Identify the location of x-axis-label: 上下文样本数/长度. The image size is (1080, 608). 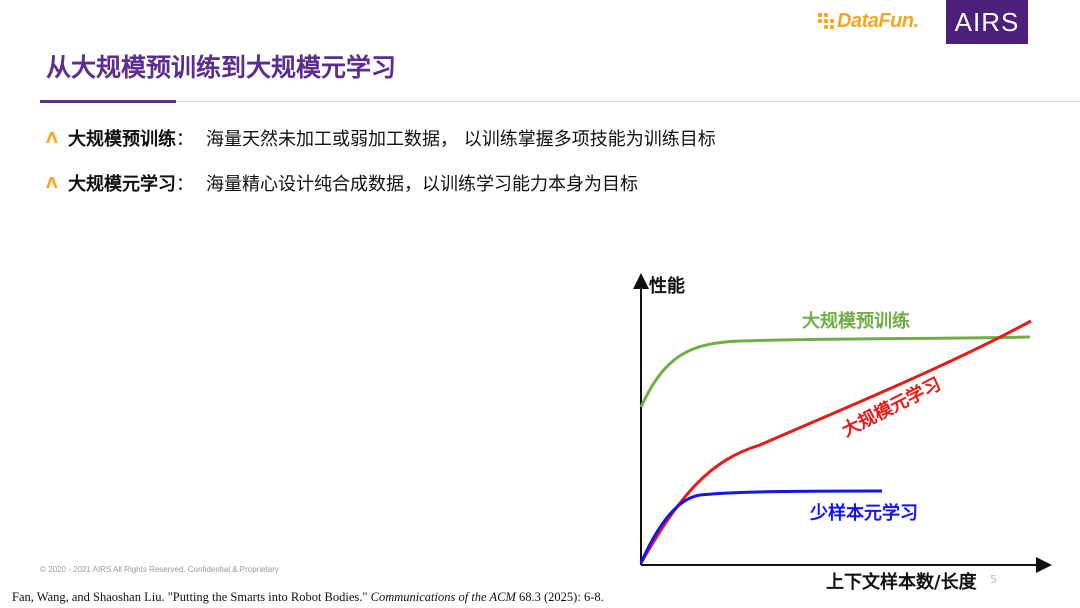
(902, 582).